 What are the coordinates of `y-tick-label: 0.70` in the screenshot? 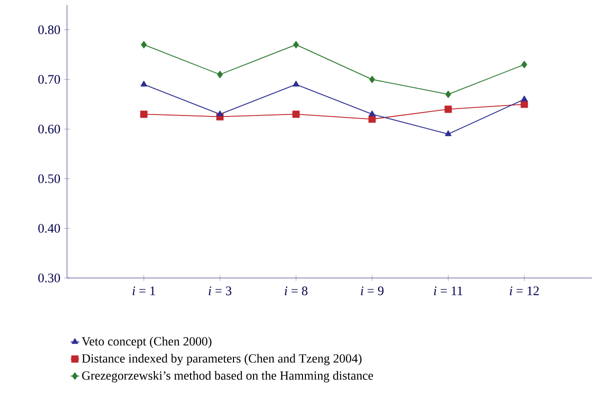 It's located at (49, 79).